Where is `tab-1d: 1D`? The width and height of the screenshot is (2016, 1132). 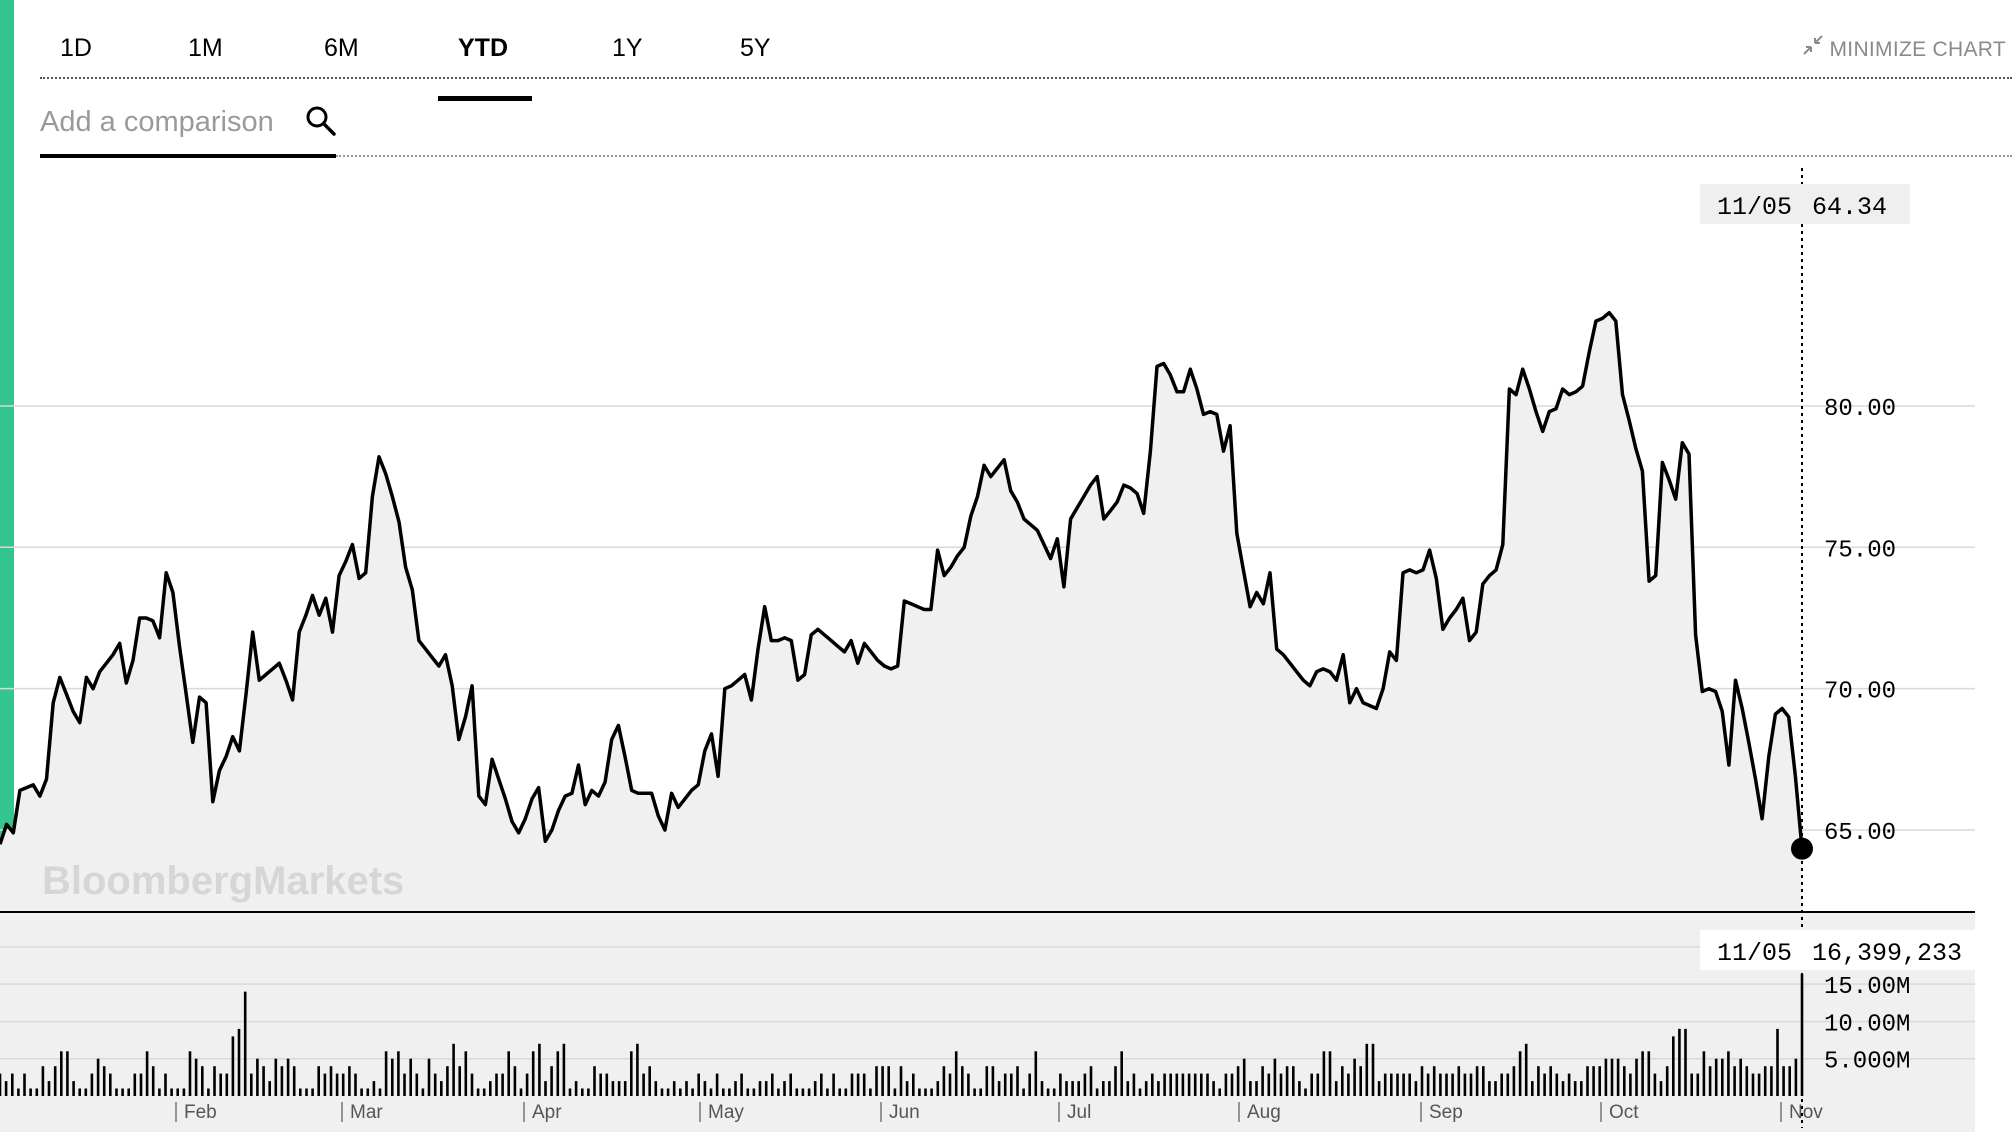
tab-1d: 1D is located at coordinates (76, 48).